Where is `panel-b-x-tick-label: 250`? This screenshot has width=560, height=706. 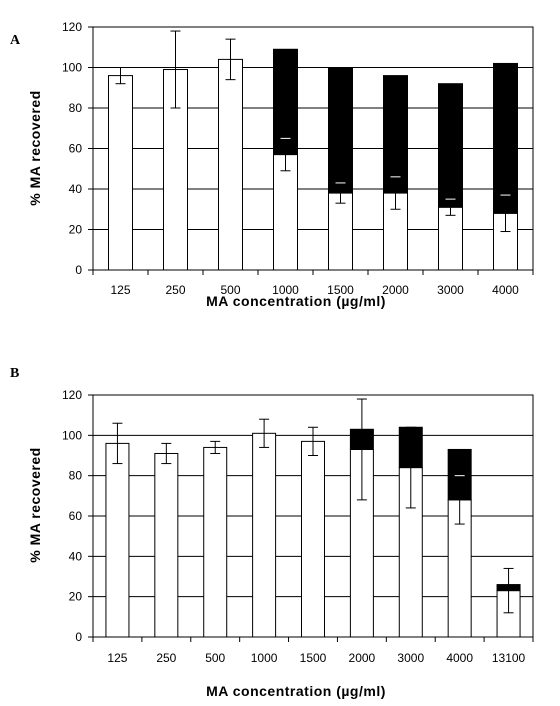 panel-b-x-tick-label: 250 is located at coordinates (166, 658).